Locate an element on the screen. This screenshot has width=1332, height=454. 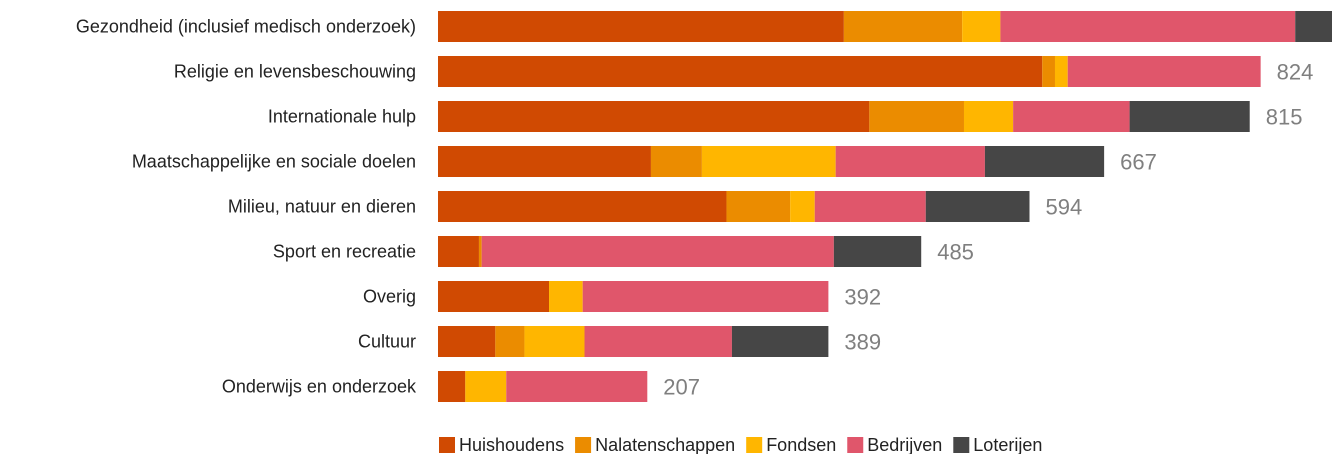
total-label: 389 is located at coordinates (862, 342).